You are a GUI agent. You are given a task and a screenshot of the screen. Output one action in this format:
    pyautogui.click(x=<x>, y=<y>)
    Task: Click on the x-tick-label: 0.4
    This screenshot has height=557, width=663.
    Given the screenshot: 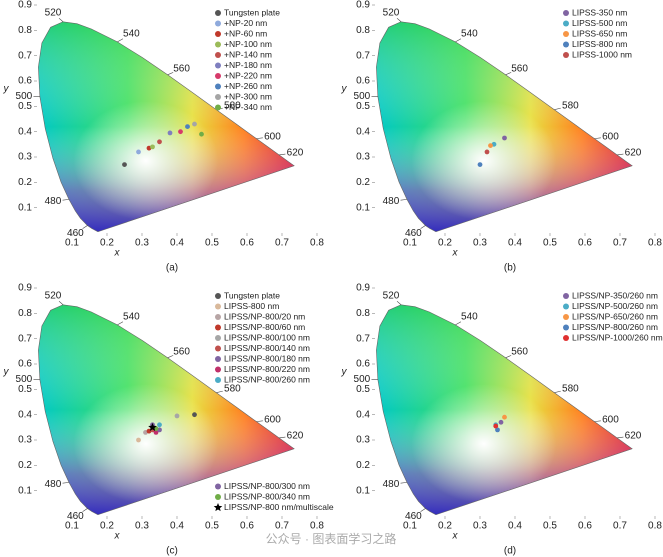 What is the action you would take?
    pyautogui.click(x=515, y=243)
    